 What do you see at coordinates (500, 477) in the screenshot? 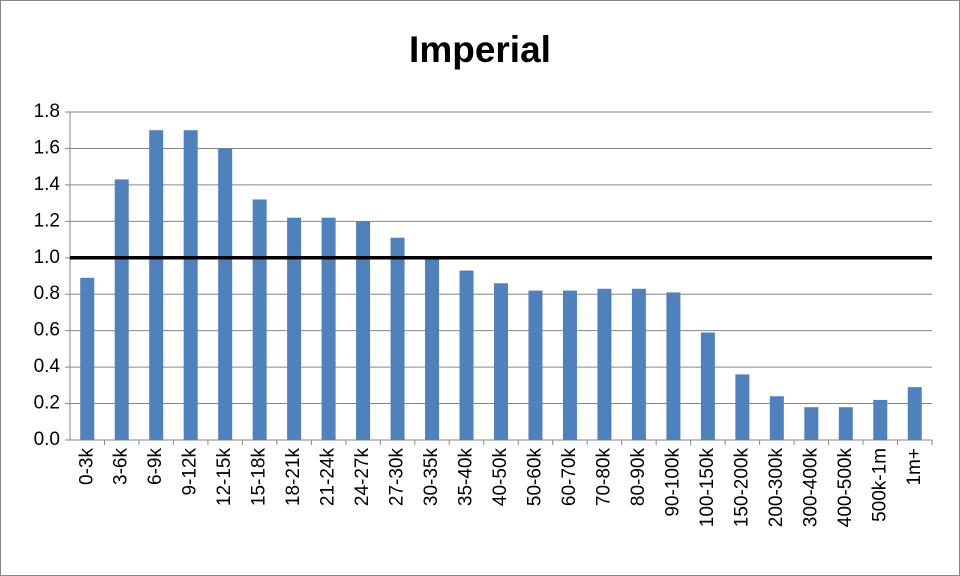
I see `x-tick-label: 40-50k` at bounding box center [500, 477].